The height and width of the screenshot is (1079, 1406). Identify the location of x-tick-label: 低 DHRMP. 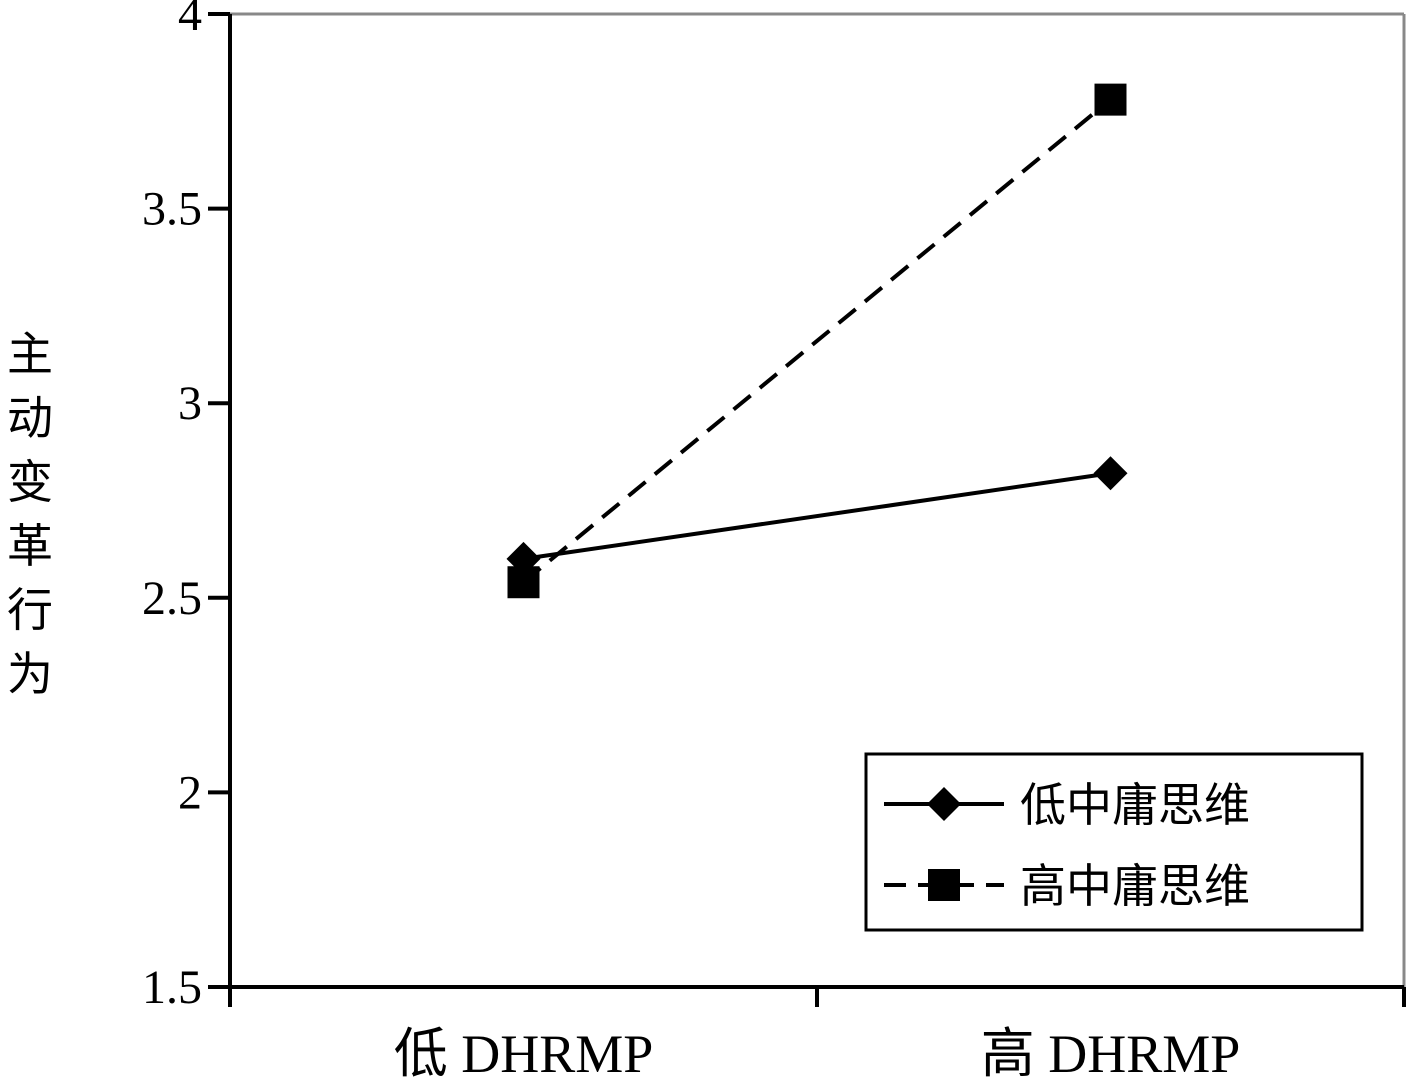
(524, 1051).